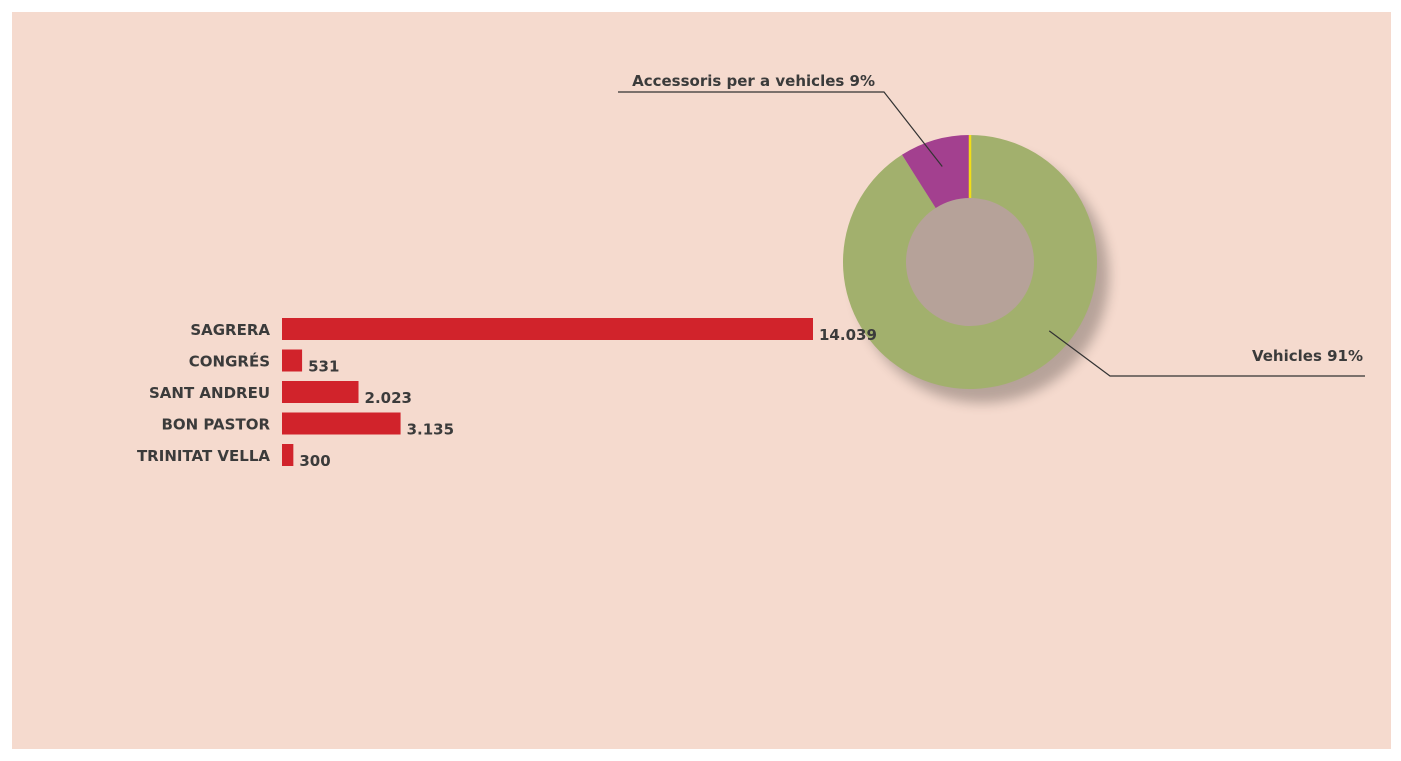 This screenshot has height=761, width=1401. I want to click on bar-value-label: 3.135, so click(430, 430).